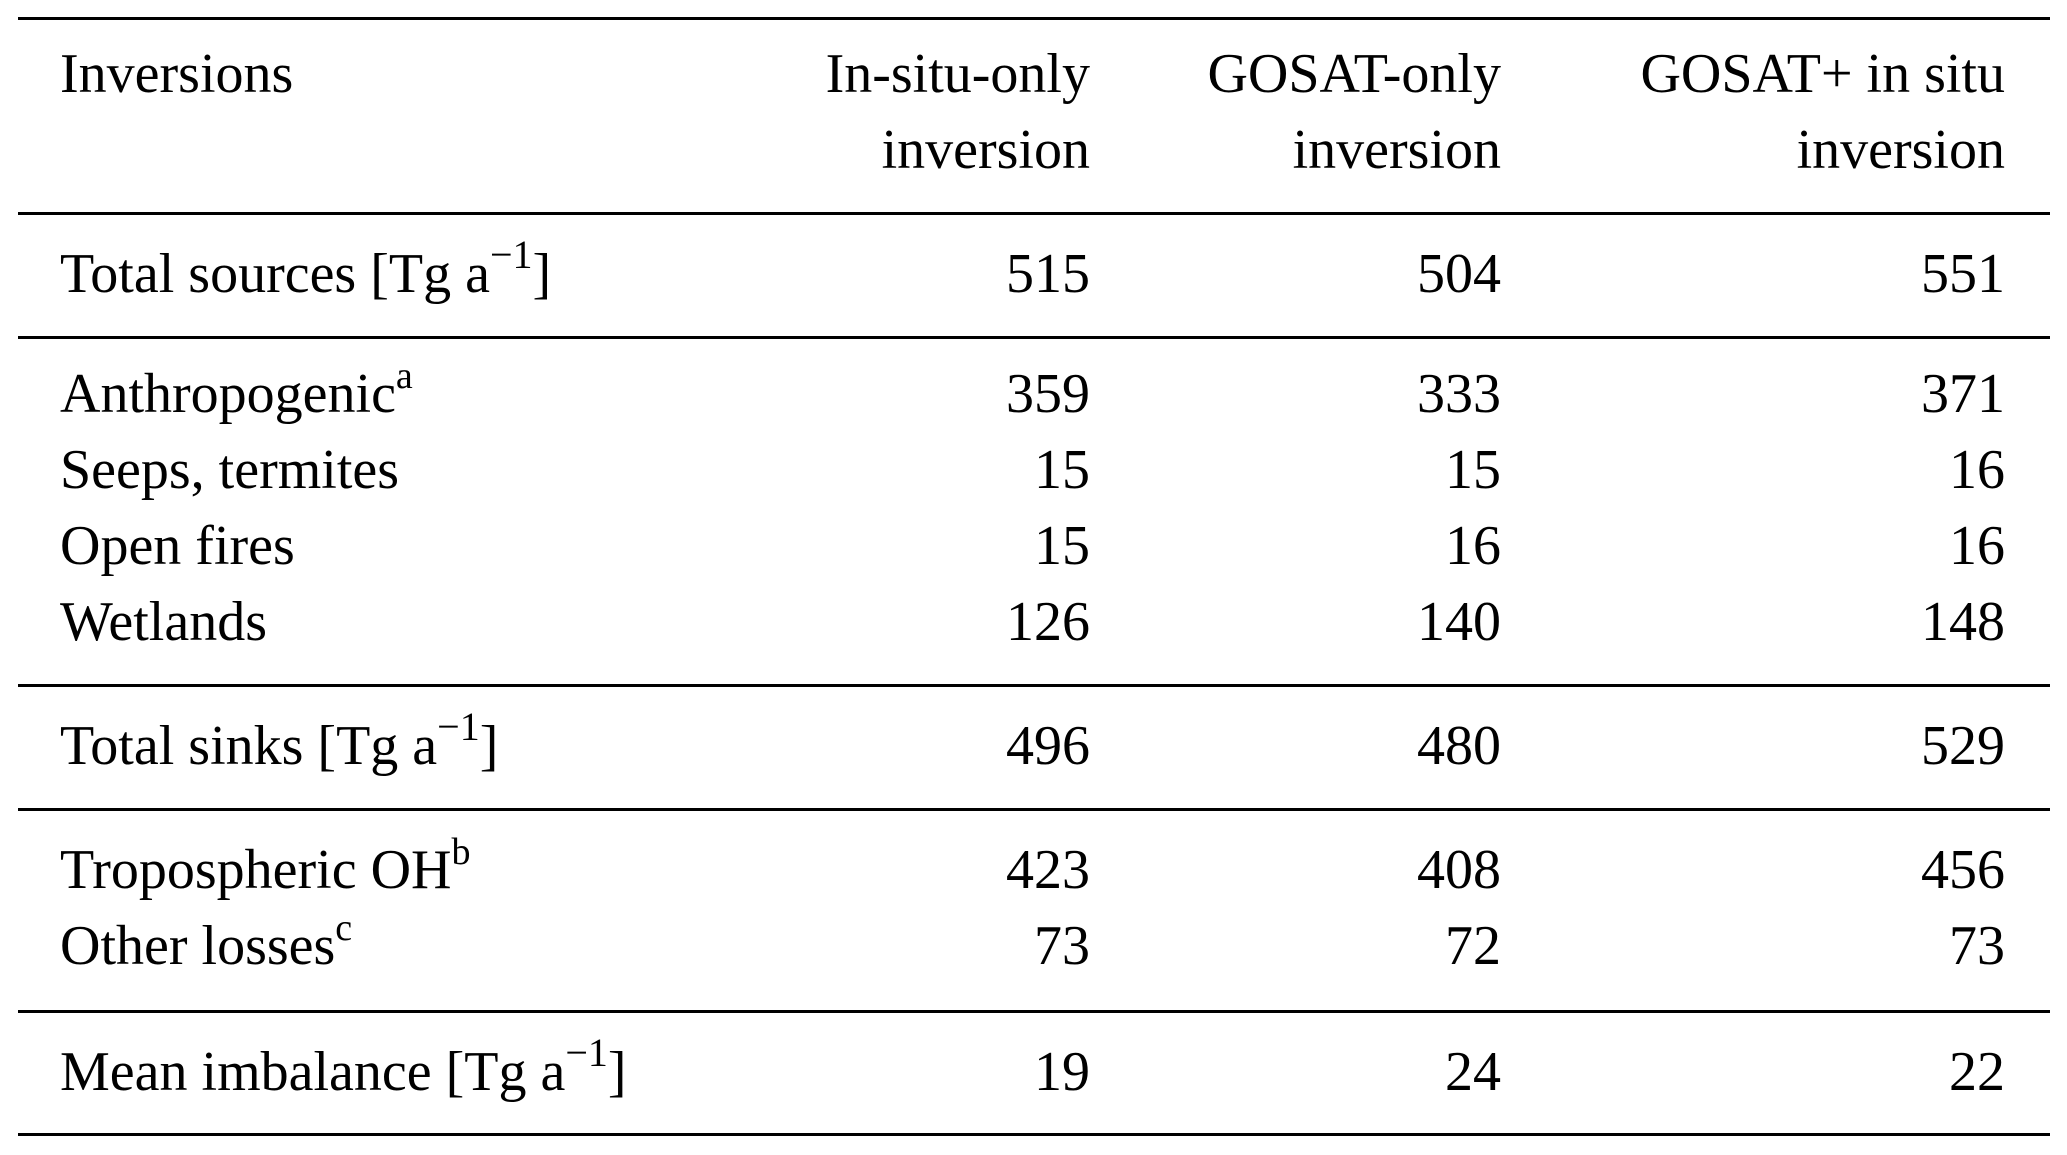 This screenshot has height=1155, width=2067. Describe the element at coordinates (1977, 1072) in the screenshot. I see `cell-gosat-in-situ: 22` at that location.